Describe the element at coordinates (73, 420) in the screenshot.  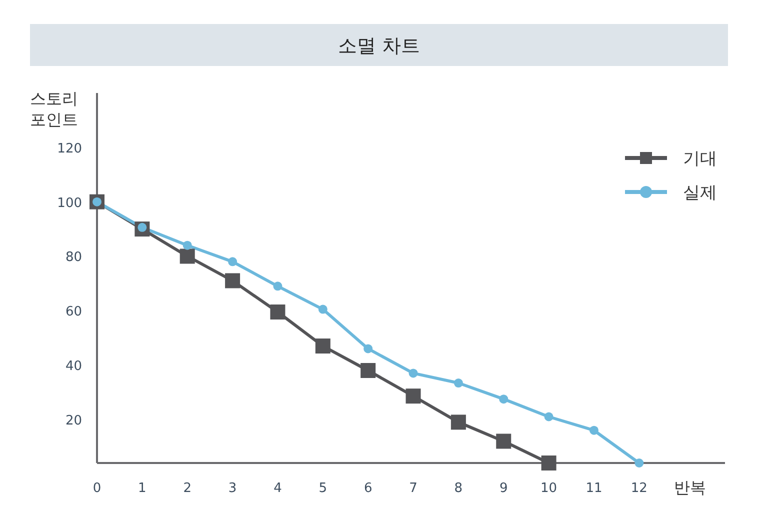
I see `y-tick-label: 20` at that location.